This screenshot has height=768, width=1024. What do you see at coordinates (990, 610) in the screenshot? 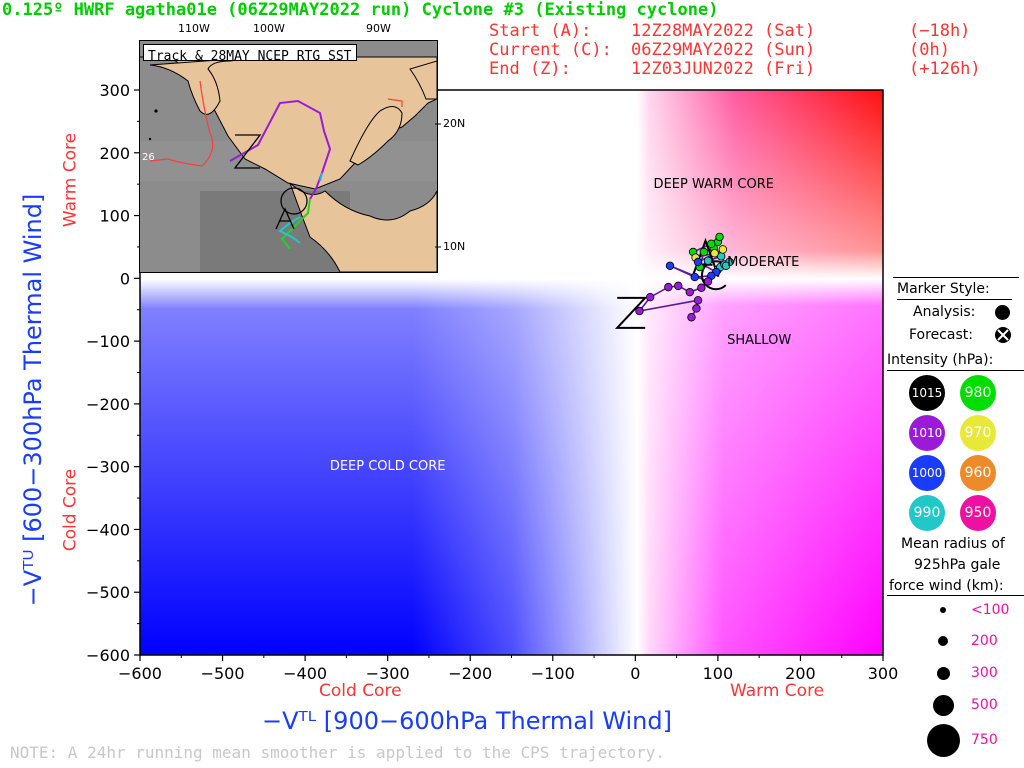
I see `legend-radius-label: <100` at bounding box center [990, 610].